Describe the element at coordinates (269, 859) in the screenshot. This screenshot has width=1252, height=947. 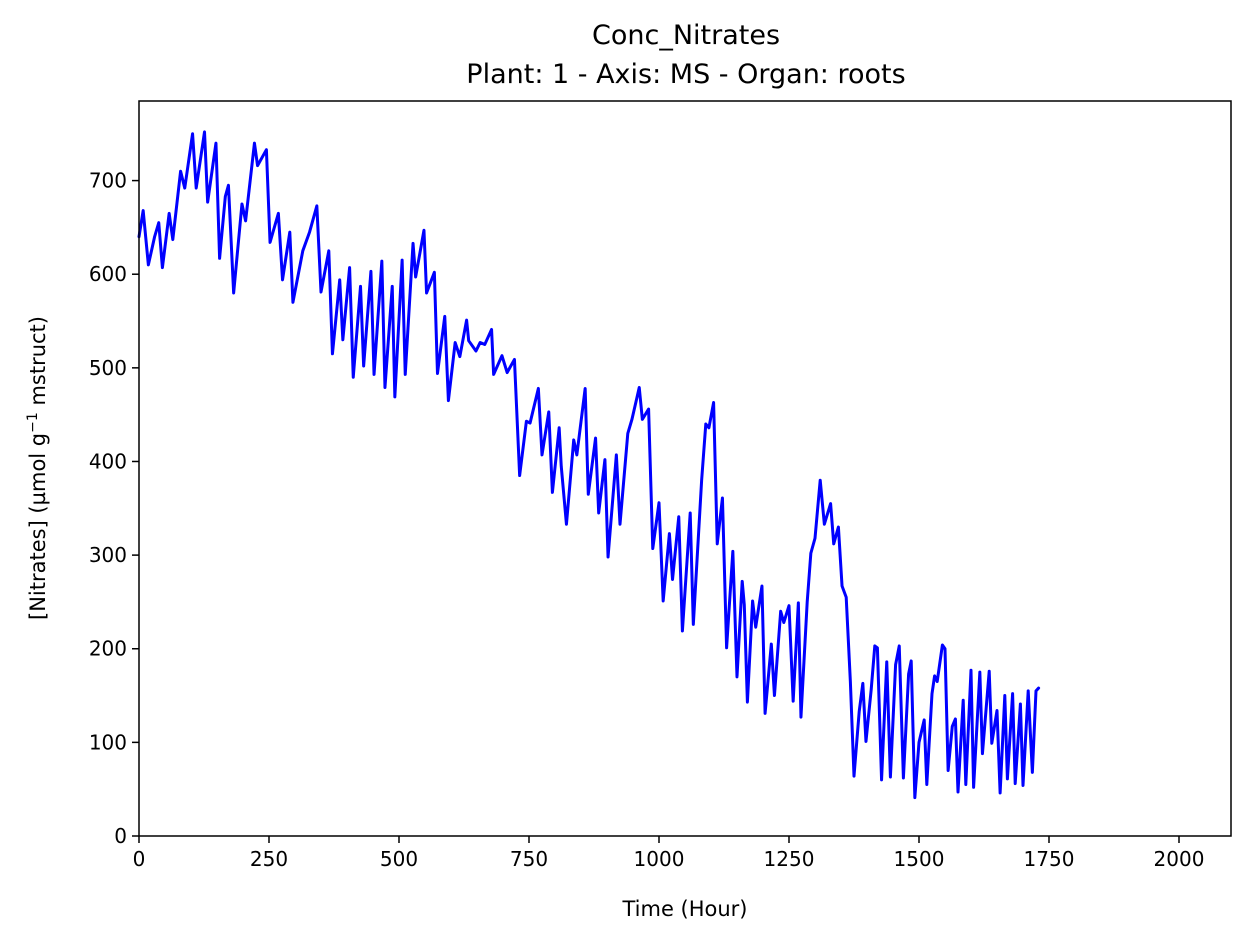
I see `x-tick-label: 250` at that location.